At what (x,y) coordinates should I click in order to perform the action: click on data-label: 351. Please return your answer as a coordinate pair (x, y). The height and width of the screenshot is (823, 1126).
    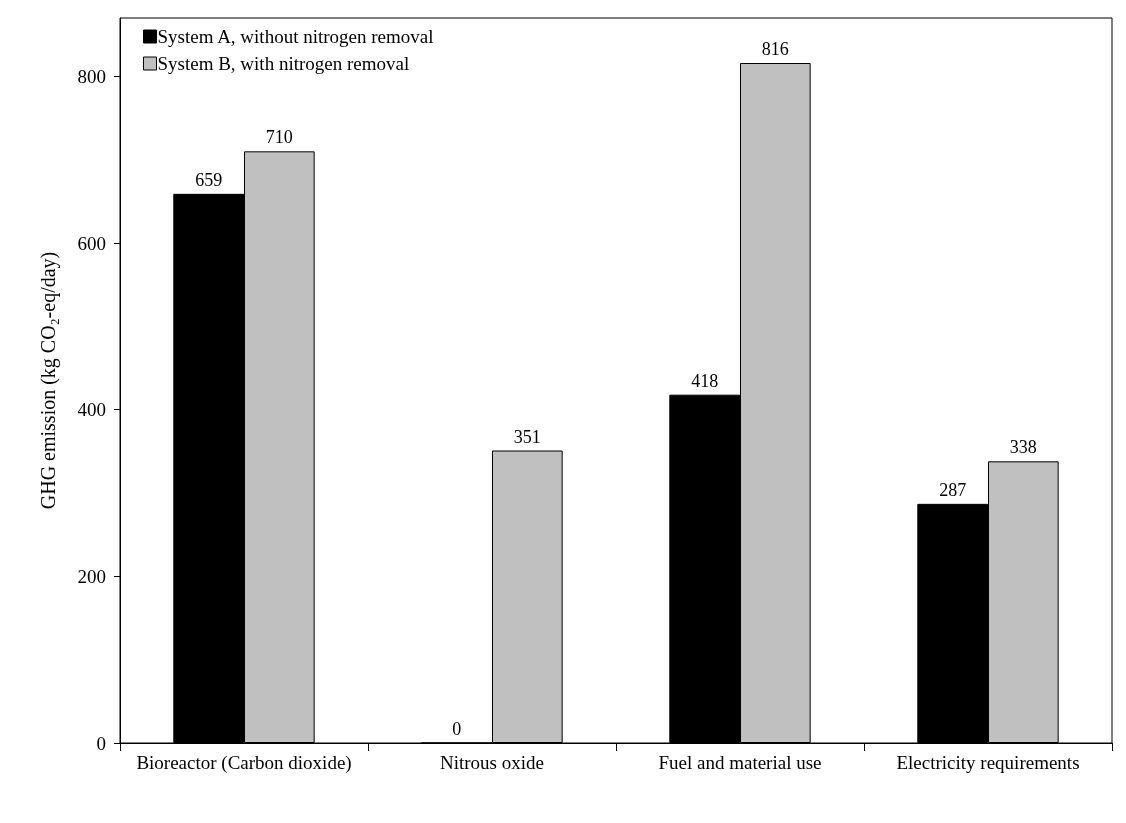
    Looking at the image, I should click on (527, 436).